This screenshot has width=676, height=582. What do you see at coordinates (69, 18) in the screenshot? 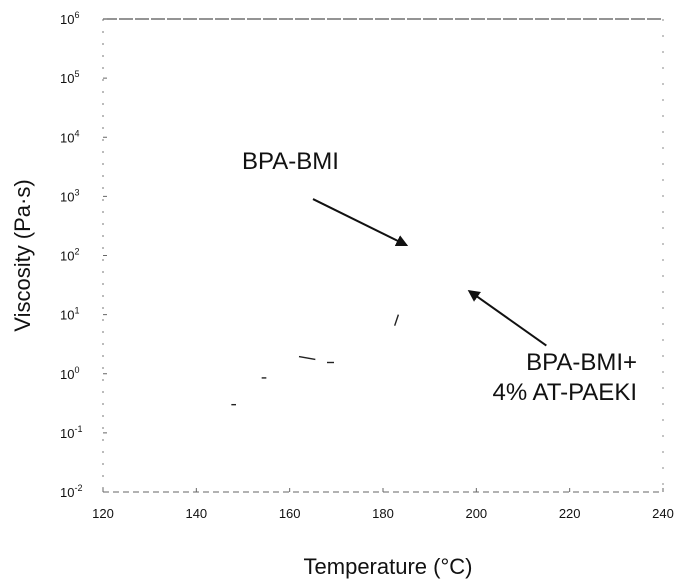
I see `y-tick-label: 10⁶` at bounding box center [69, 18].